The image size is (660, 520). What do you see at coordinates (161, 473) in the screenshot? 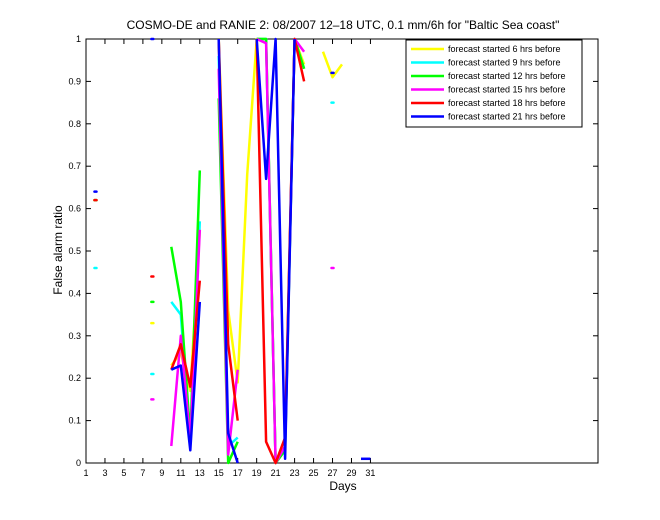
I see `x-tick-label: 9` at bounding box center [161, 473].